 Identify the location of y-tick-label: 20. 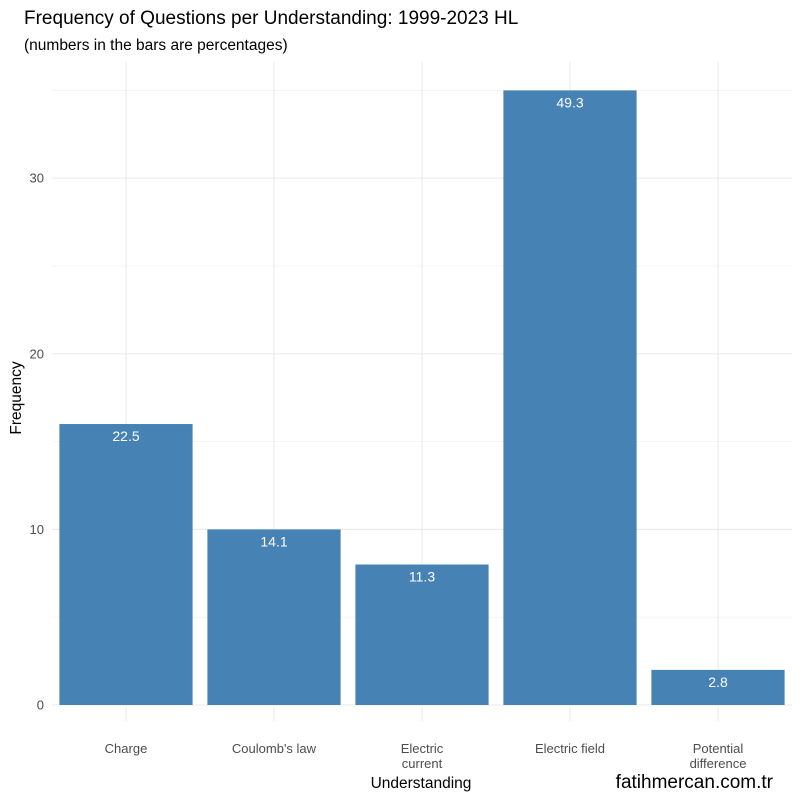
(37, 353).